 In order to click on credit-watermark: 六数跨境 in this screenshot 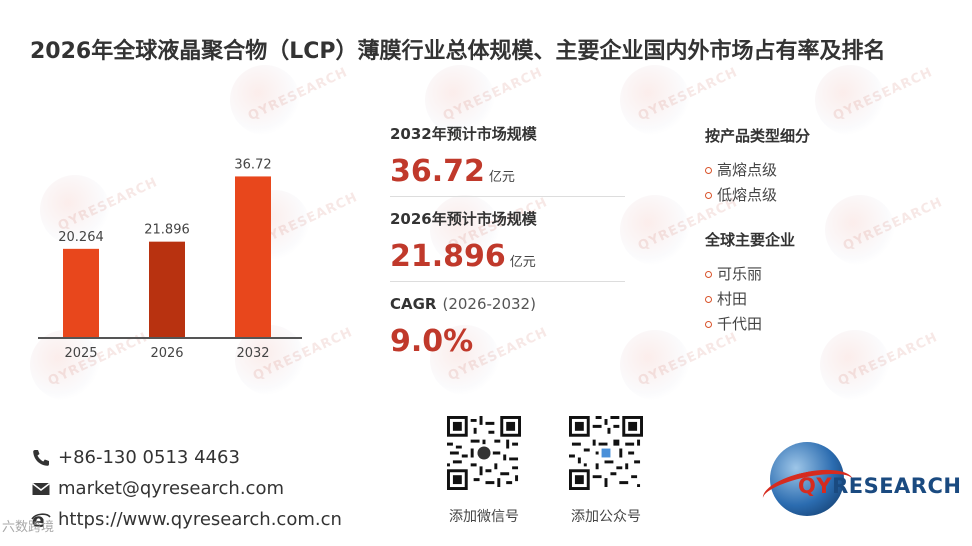, I will do `click(28, 527)`.